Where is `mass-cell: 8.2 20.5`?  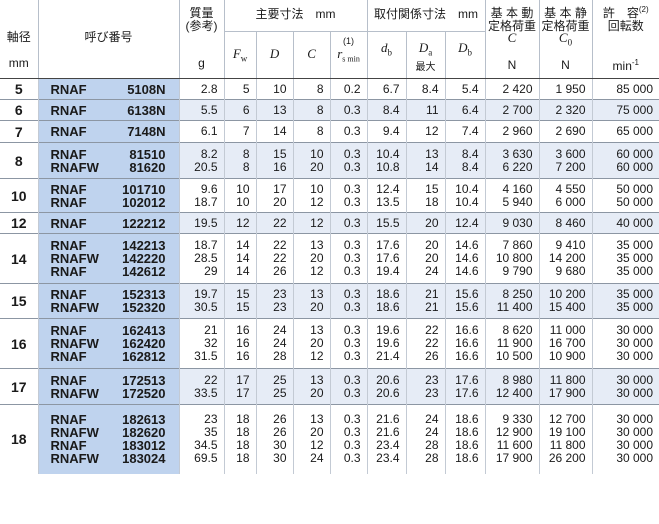 mass-cell: 8.2 20.5 is located at coordinates (201, 160).